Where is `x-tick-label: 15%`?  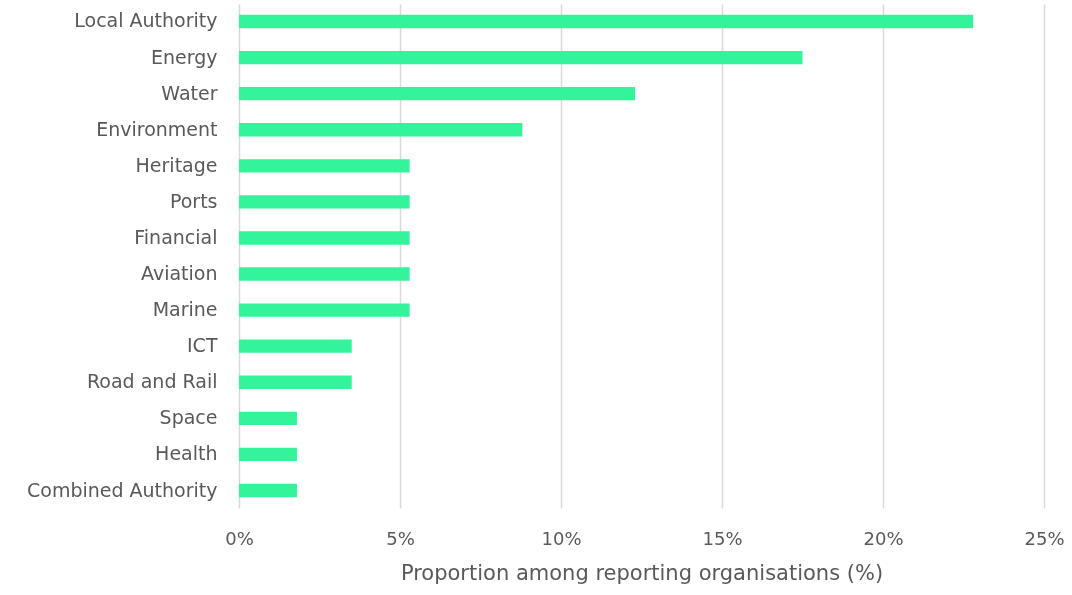 x-tick-label: 15% is located at coordinates (722, 538).